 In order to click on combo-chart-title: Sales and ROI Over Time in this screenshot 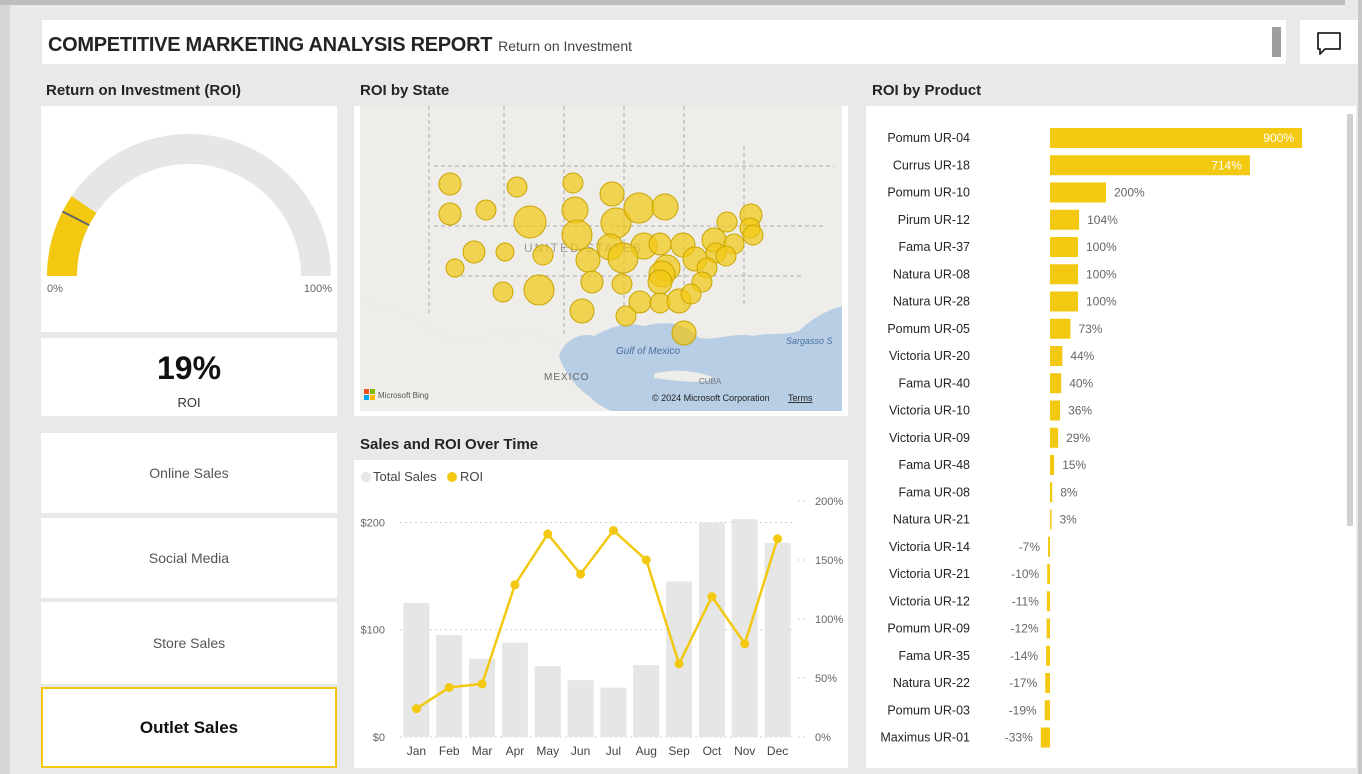, I will do `click(449, 444)`.